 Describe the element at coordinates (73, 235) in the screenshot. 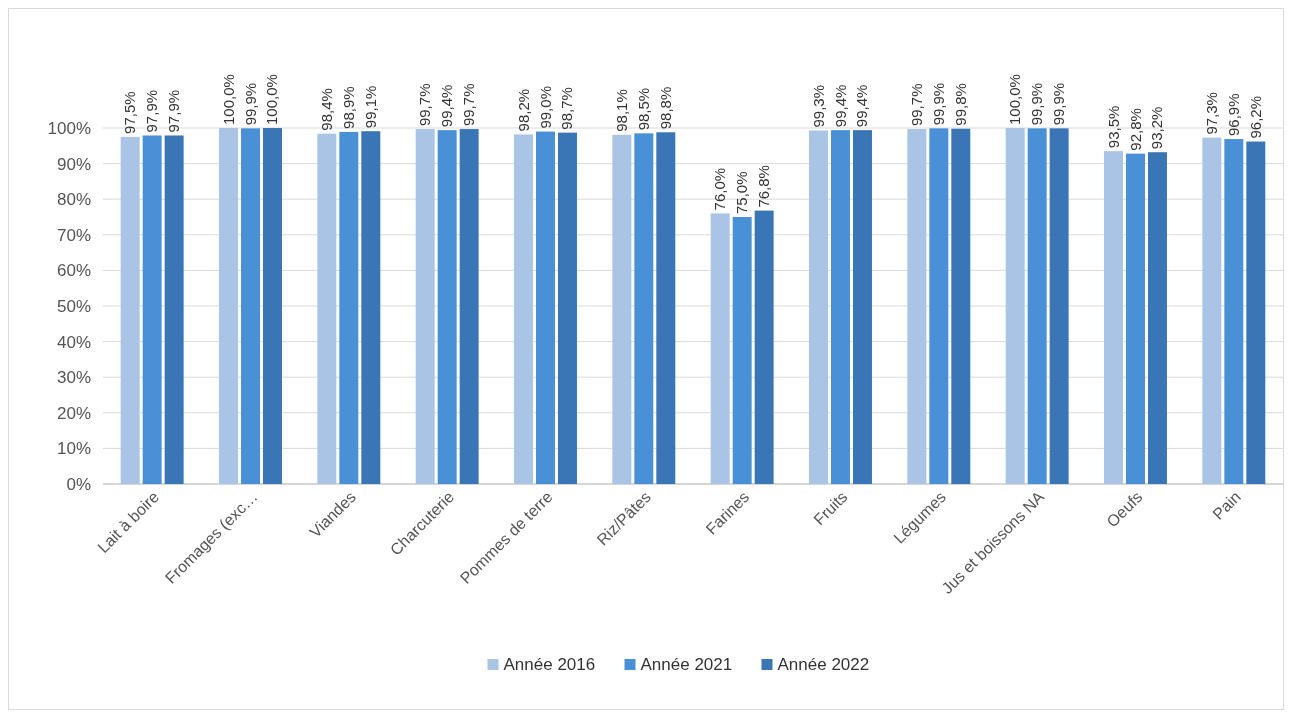

I see `y-tick-label: 70%` at that location.